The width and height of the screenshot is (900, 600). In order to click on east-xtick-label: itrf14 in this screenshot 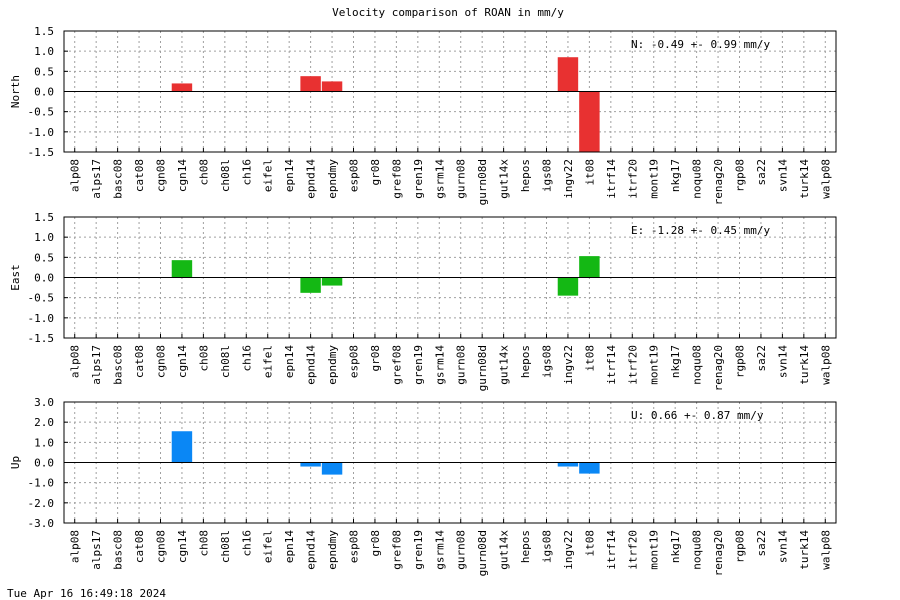, I will do `click(611, 365)`.